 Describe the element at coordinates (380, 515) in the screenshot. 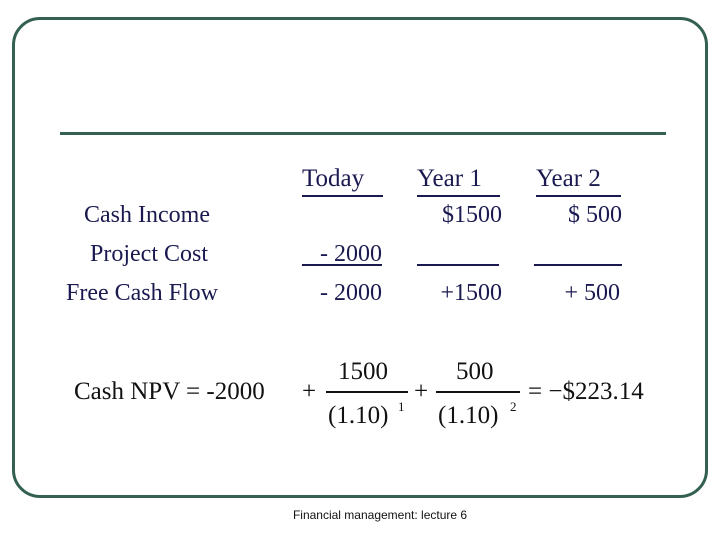

I see `slide-footer: Financial management: lecture 6` at that location.